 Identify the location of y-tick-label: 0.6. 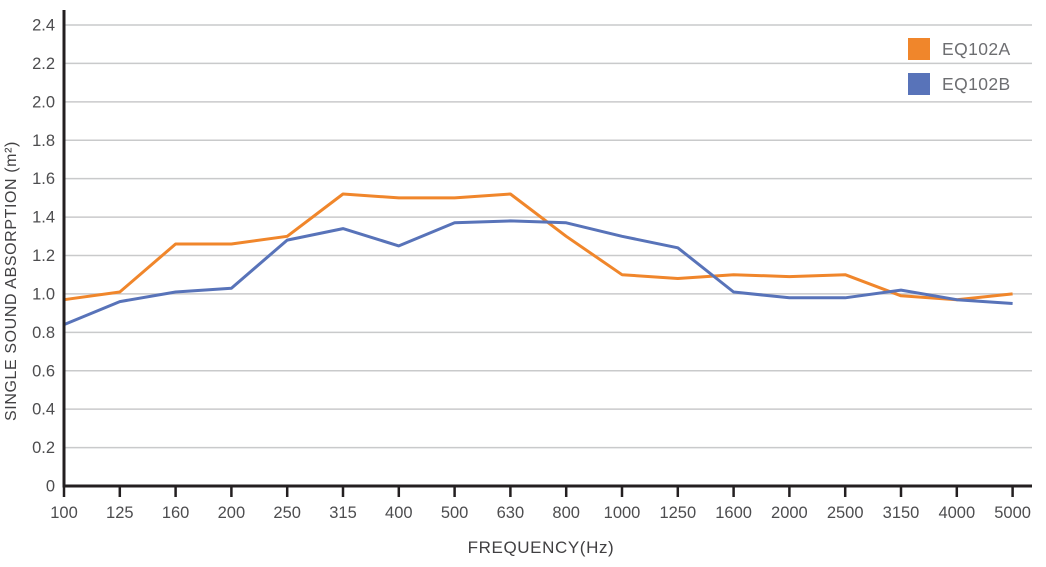
(43, 371).